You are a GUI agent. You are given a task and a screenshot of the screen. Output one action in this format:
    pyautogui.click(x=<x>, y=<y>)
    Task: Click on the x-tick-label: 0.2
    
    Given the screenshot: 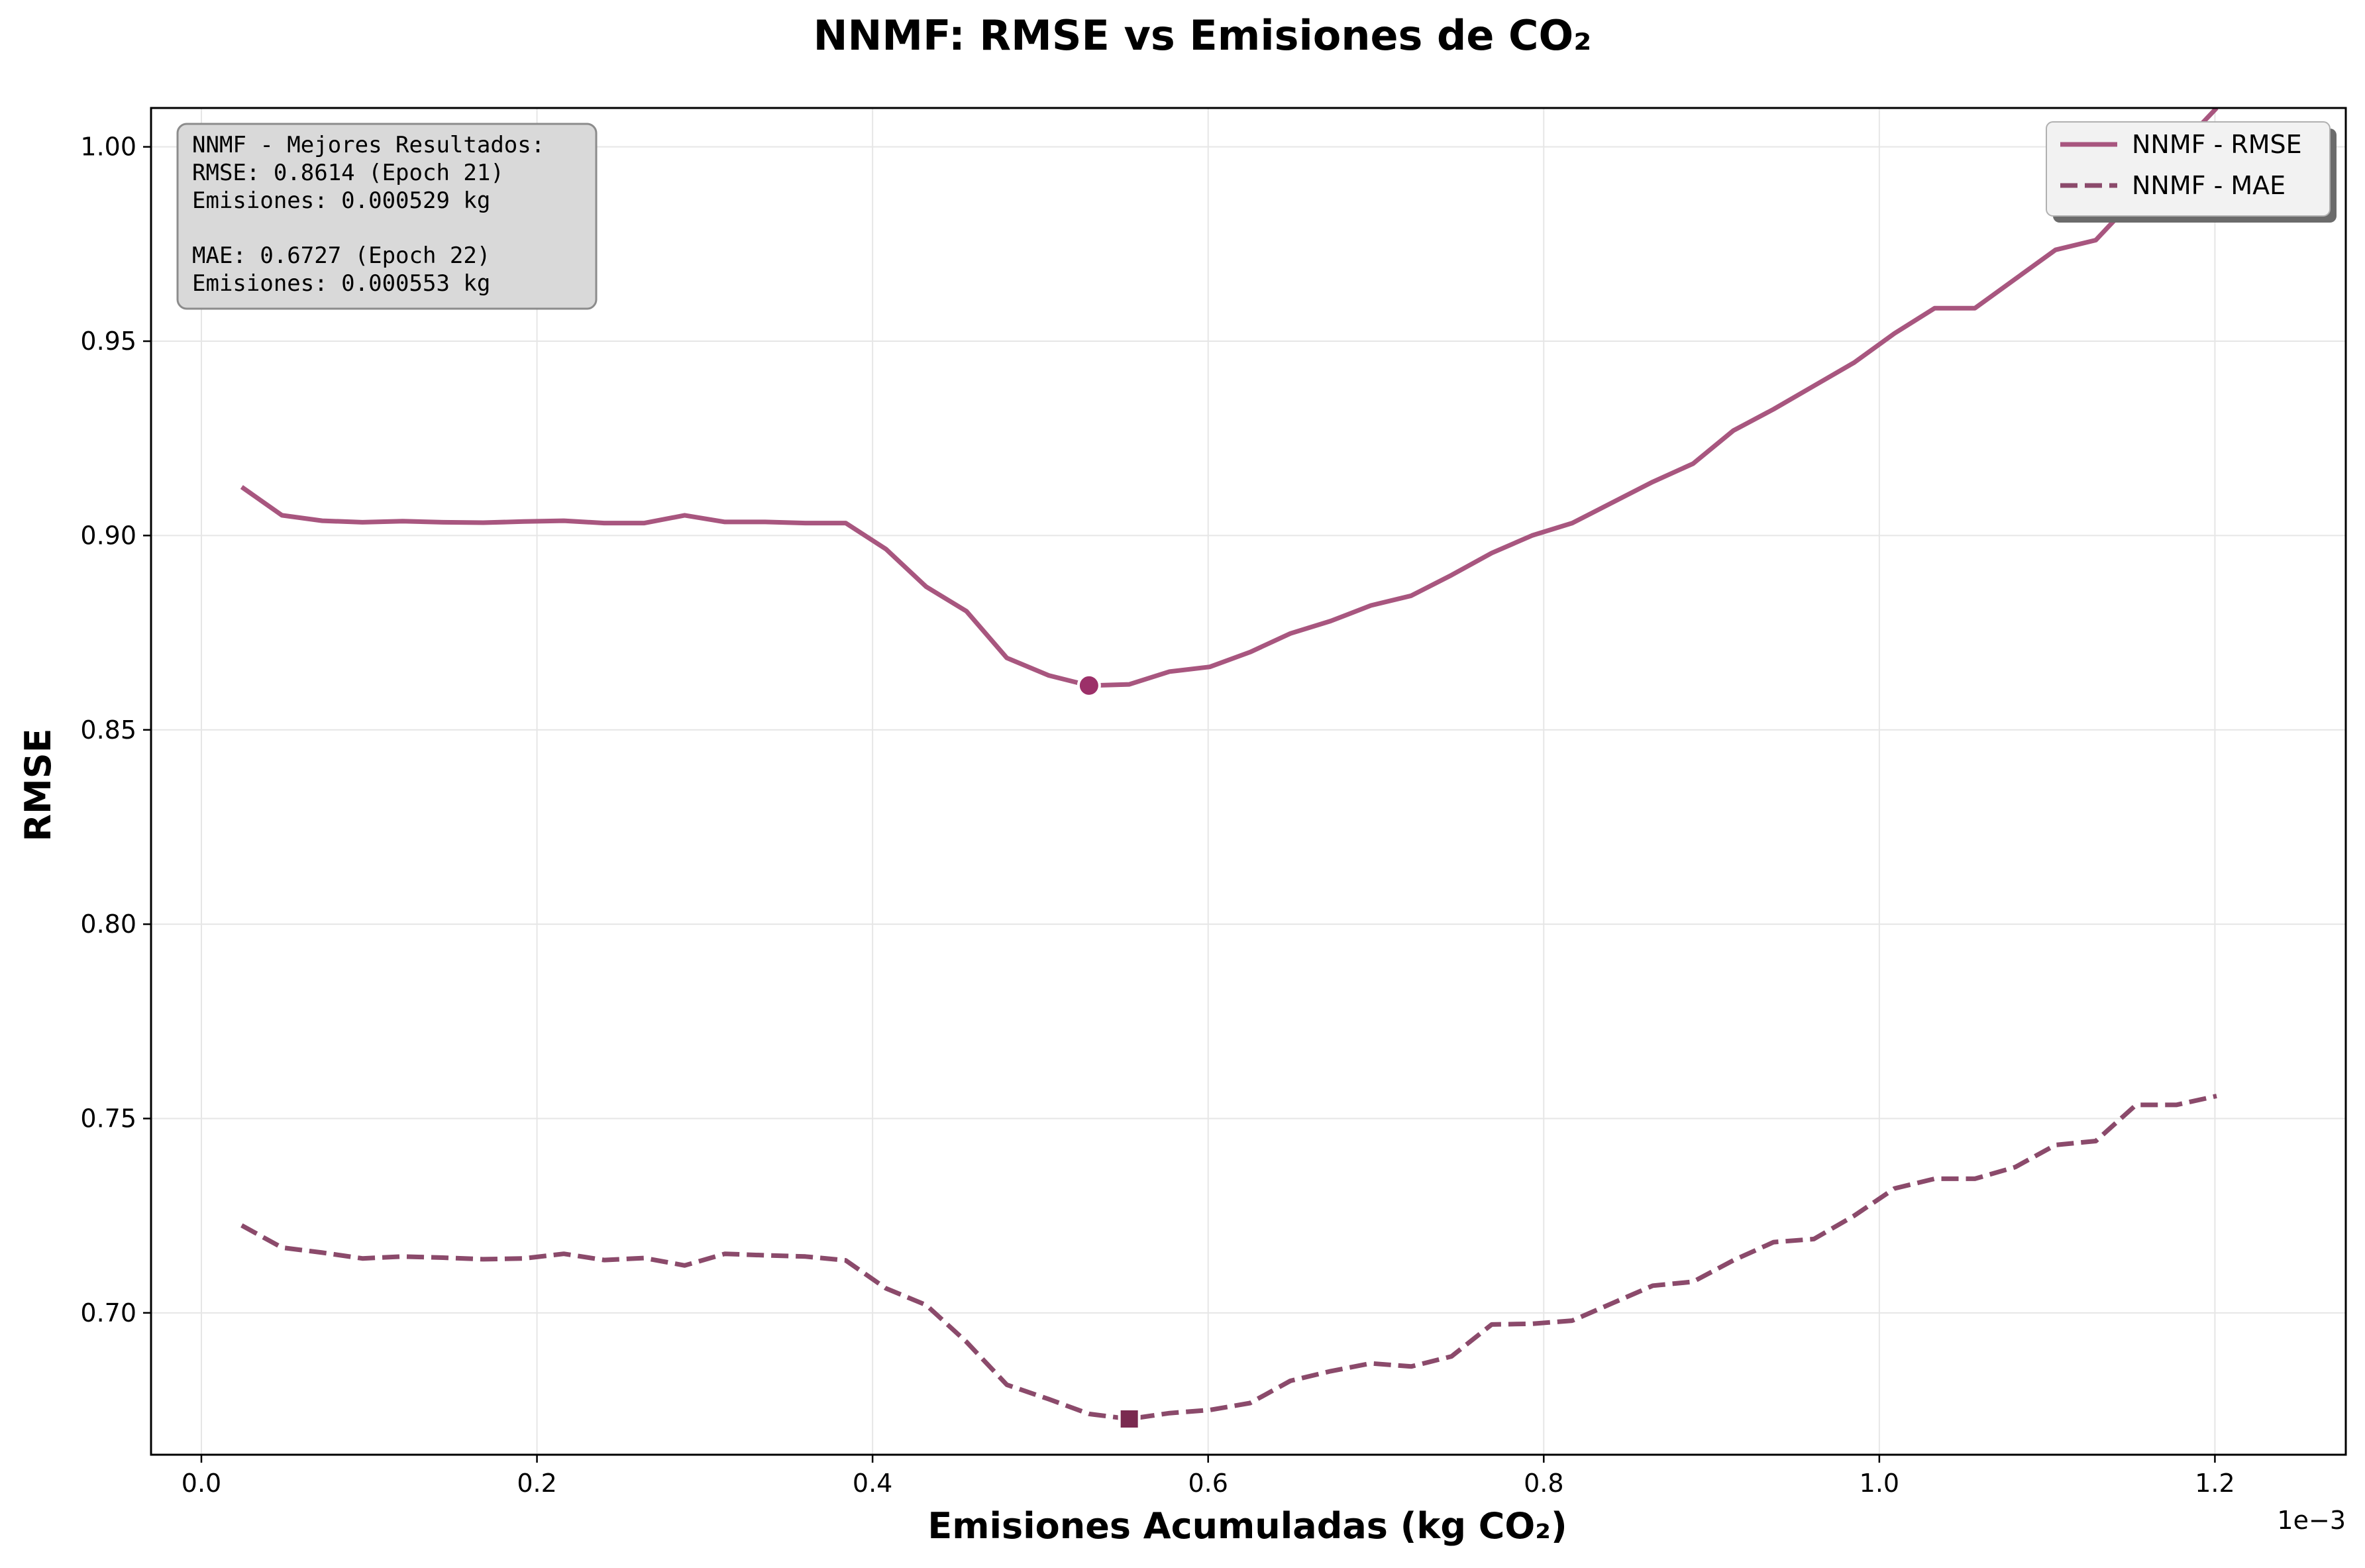 What is the action you would take?
    pyautogui.click(x=536, y=1483)
    